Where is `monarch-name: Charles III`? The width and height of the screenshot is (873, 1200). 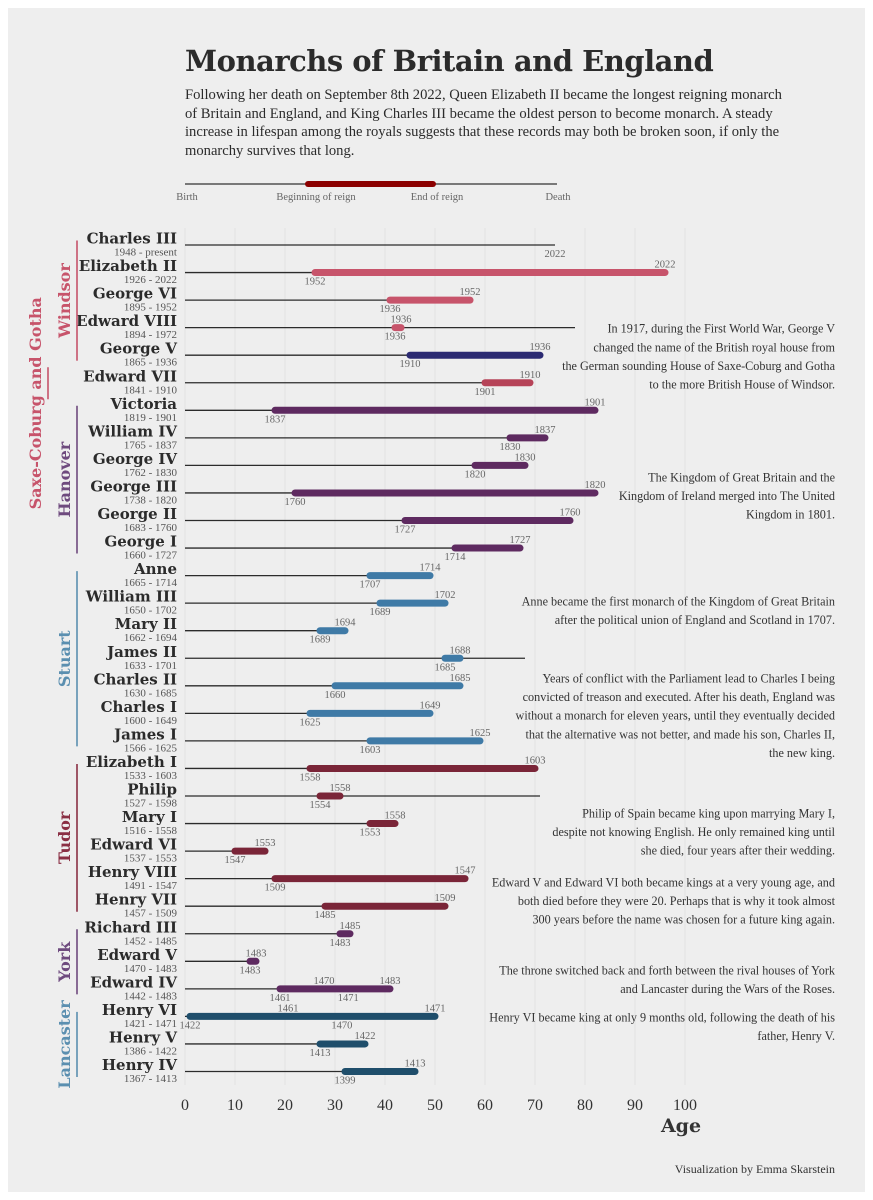 monarch-name: Charles III is located at coordinates (132, 239).